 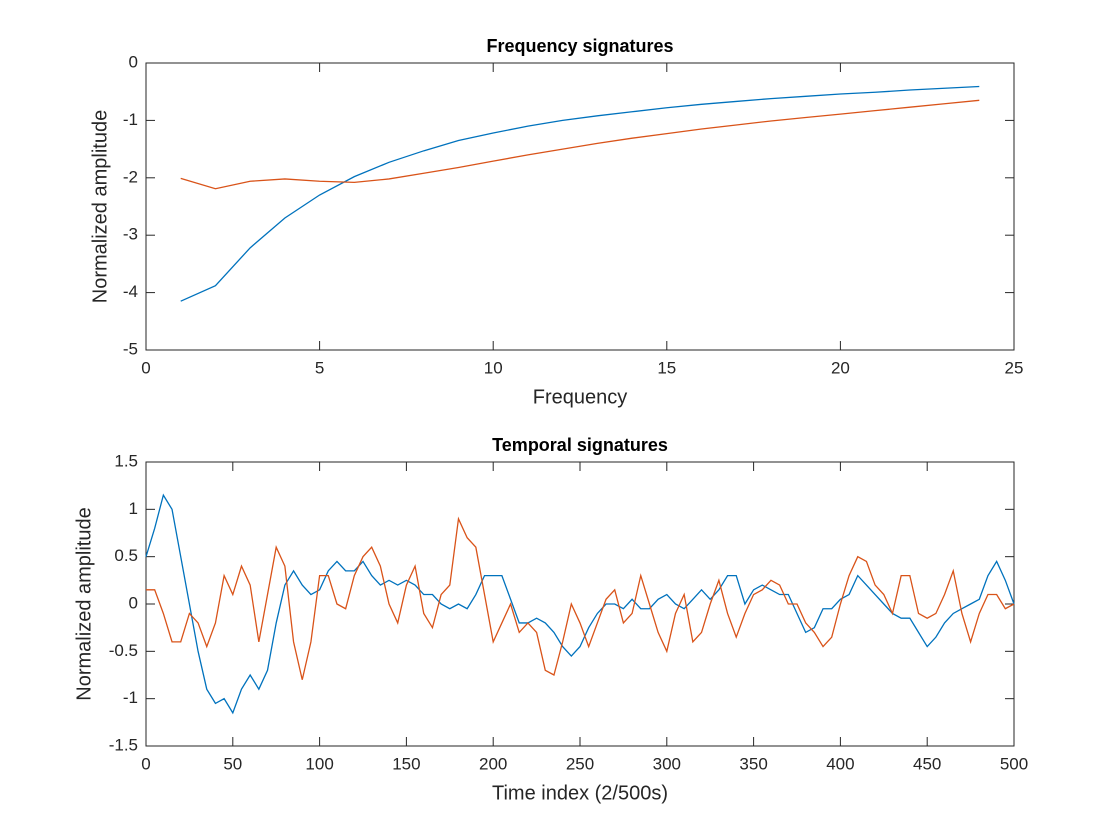 What do you see at coordinates (580, 763) in the screenshot?
I see `x-tick-label: 250` at bounding box center [580, 763].